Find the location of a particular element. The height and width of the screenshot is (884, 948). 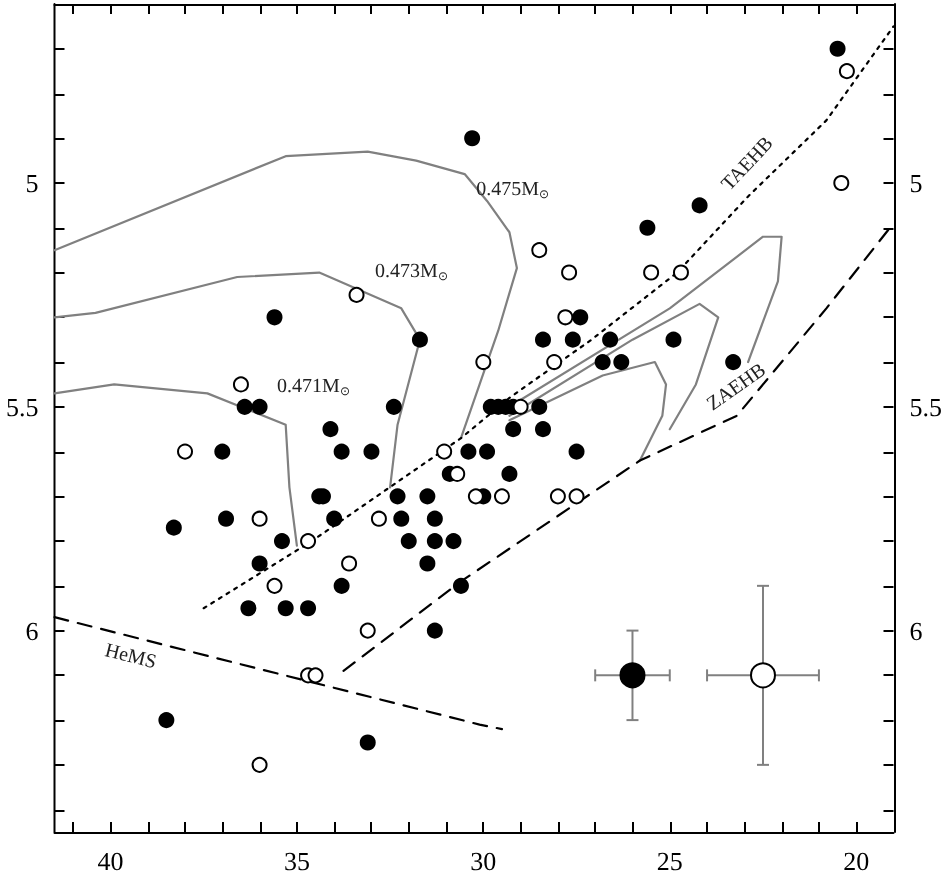

x-tick-label: 25 is located at coordinates (669, 861).